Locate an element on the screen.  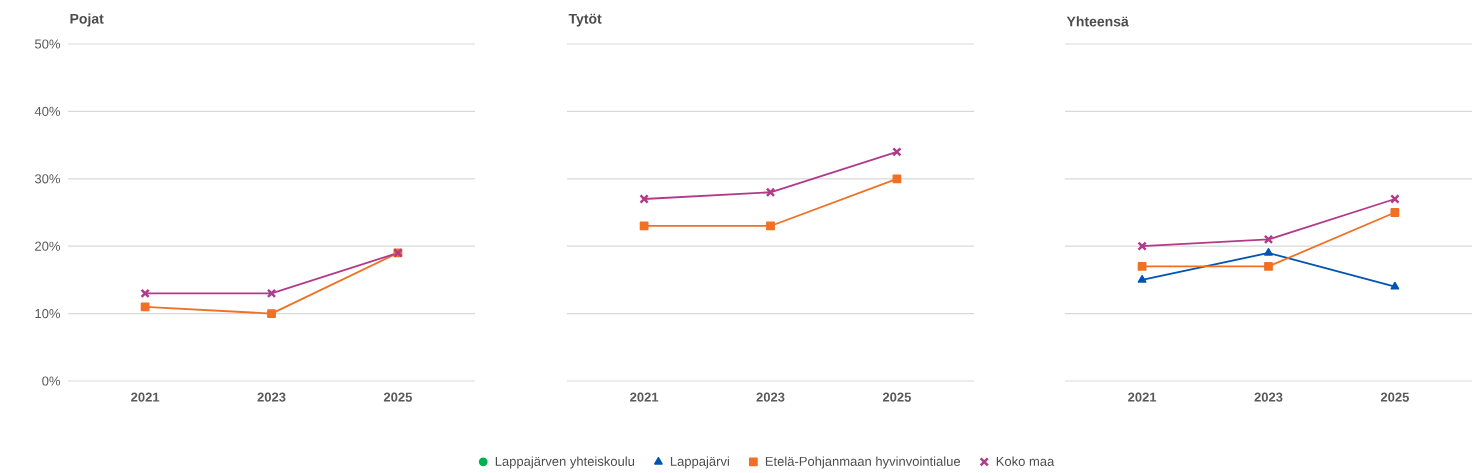
y-tick-label: 0% is located at coordinates (51, 381).